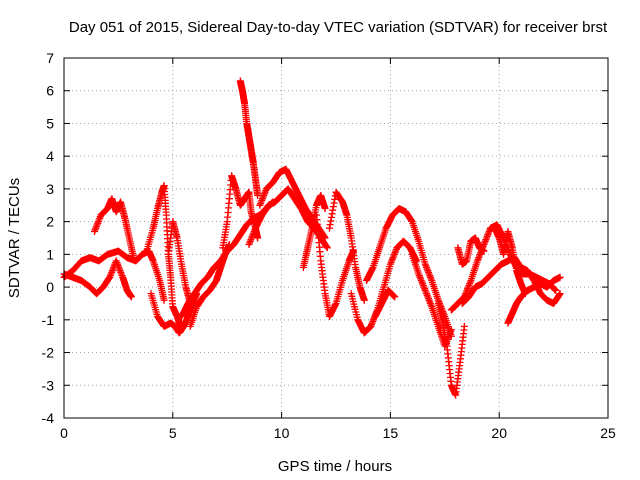  I want to click on y-tick-label: 0, so click(50, 287).